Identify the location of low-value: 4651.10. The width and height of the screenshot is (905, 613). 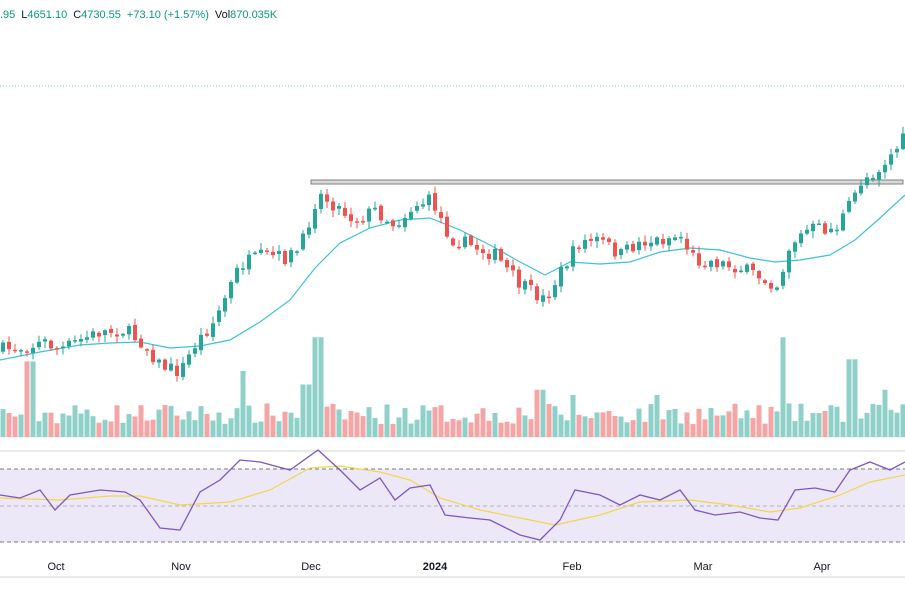
(47, 15).